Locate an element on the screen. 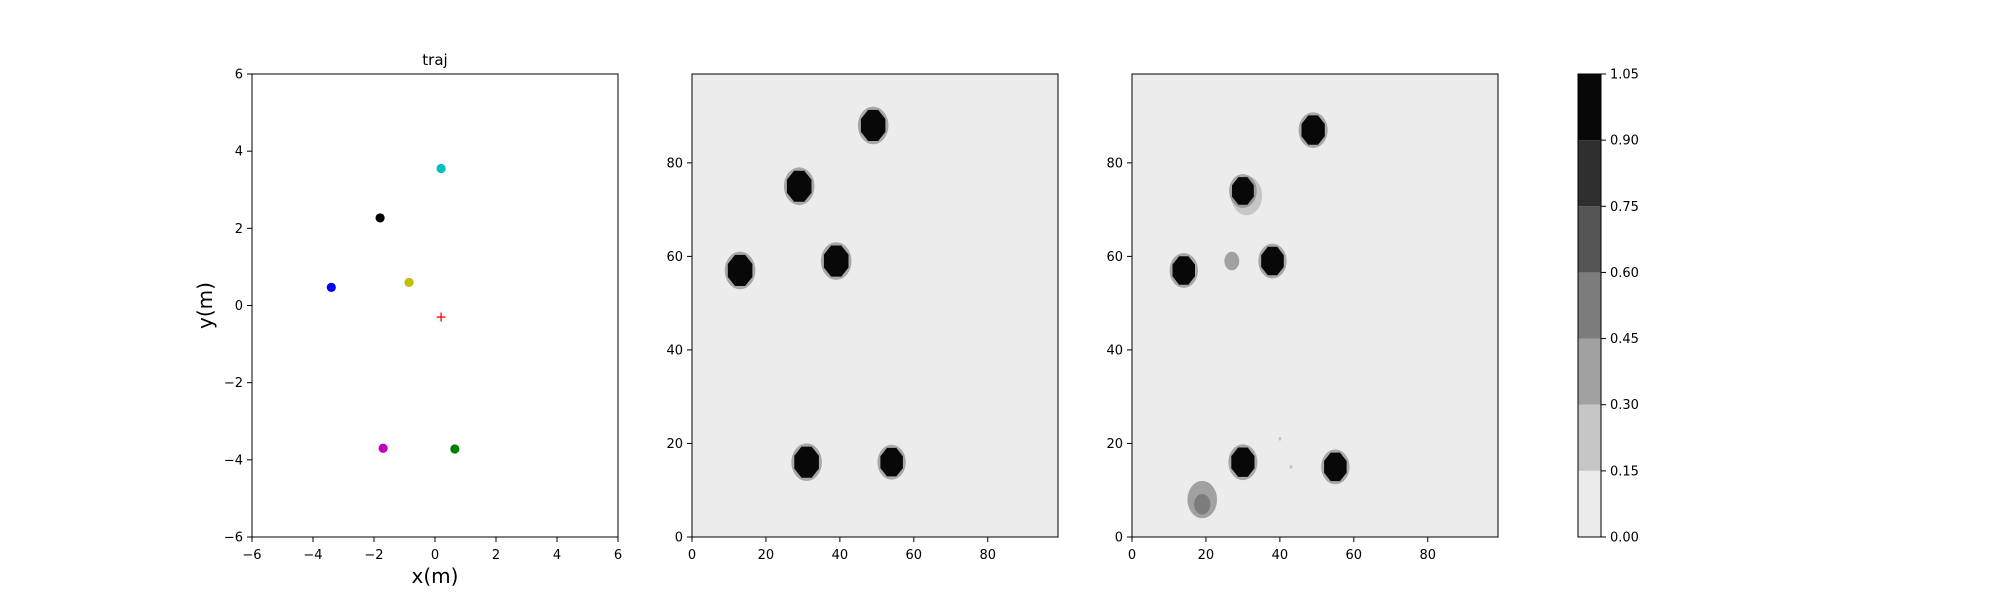 The width and height of the screenshot is (2000, 600). estimate-y-tick-label: 40 is located at coordinates (1114, 350).